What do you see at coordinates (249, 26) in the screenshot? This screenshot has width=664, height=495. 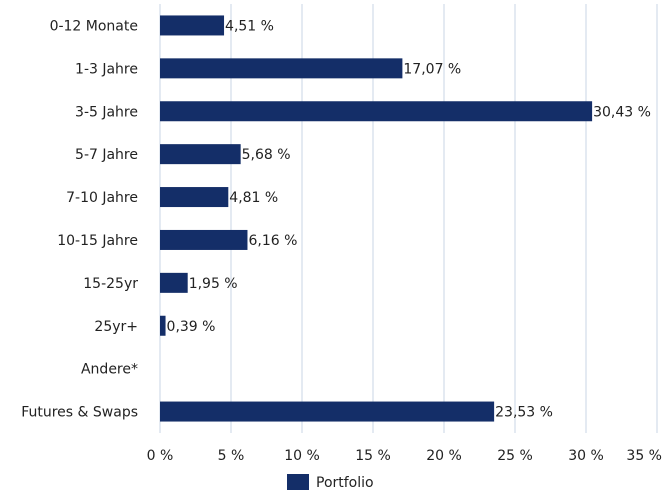 I see `value-label: 4,51 %` at bounding box center [249, 26].